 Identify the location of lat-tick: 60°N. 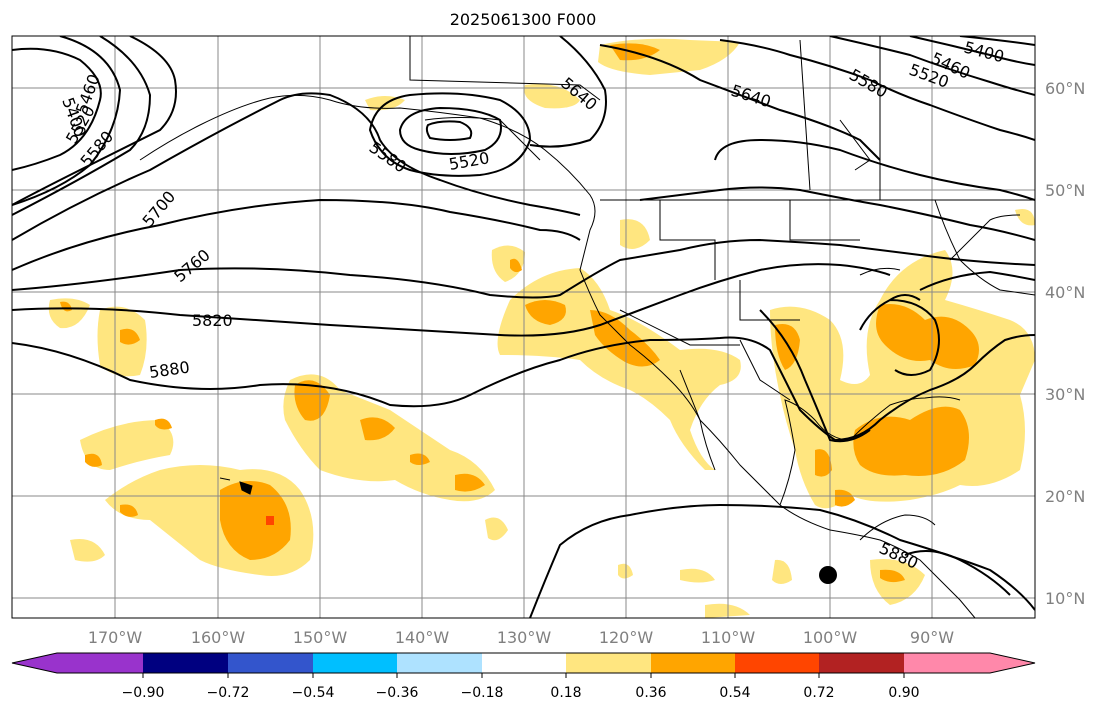
(1065, 88).